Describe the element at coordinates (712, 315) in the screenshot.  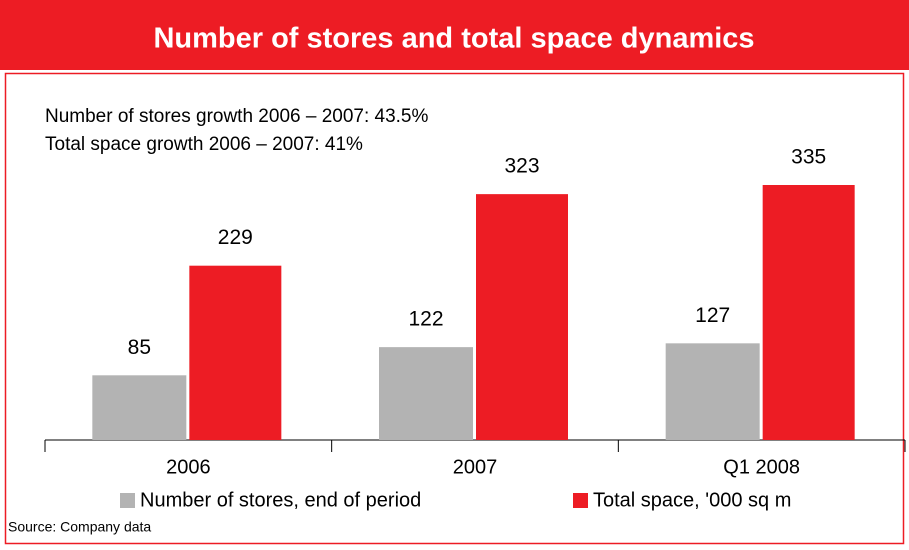
I see `value-label: 127` at that location.